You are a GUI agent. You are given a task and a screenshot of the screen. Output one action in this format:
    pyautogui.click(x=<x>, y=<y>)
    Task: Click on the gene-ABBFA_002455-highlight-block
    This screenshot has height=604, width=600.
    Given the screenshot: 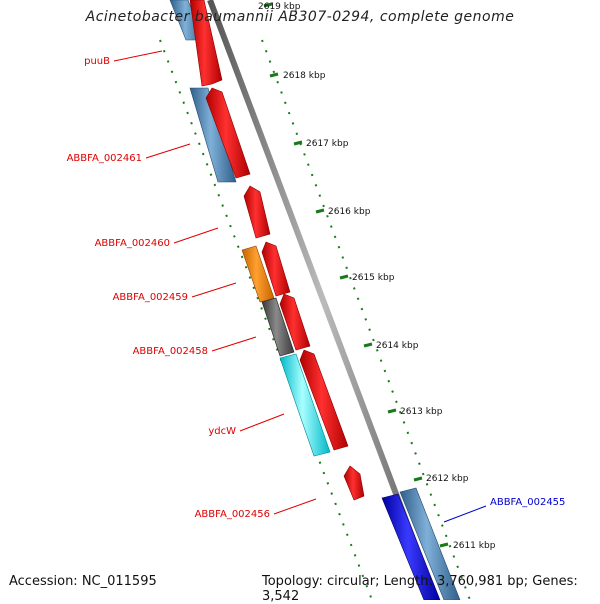 What is the action you would take?
    pyautogui.click(x=411, y=546)
    